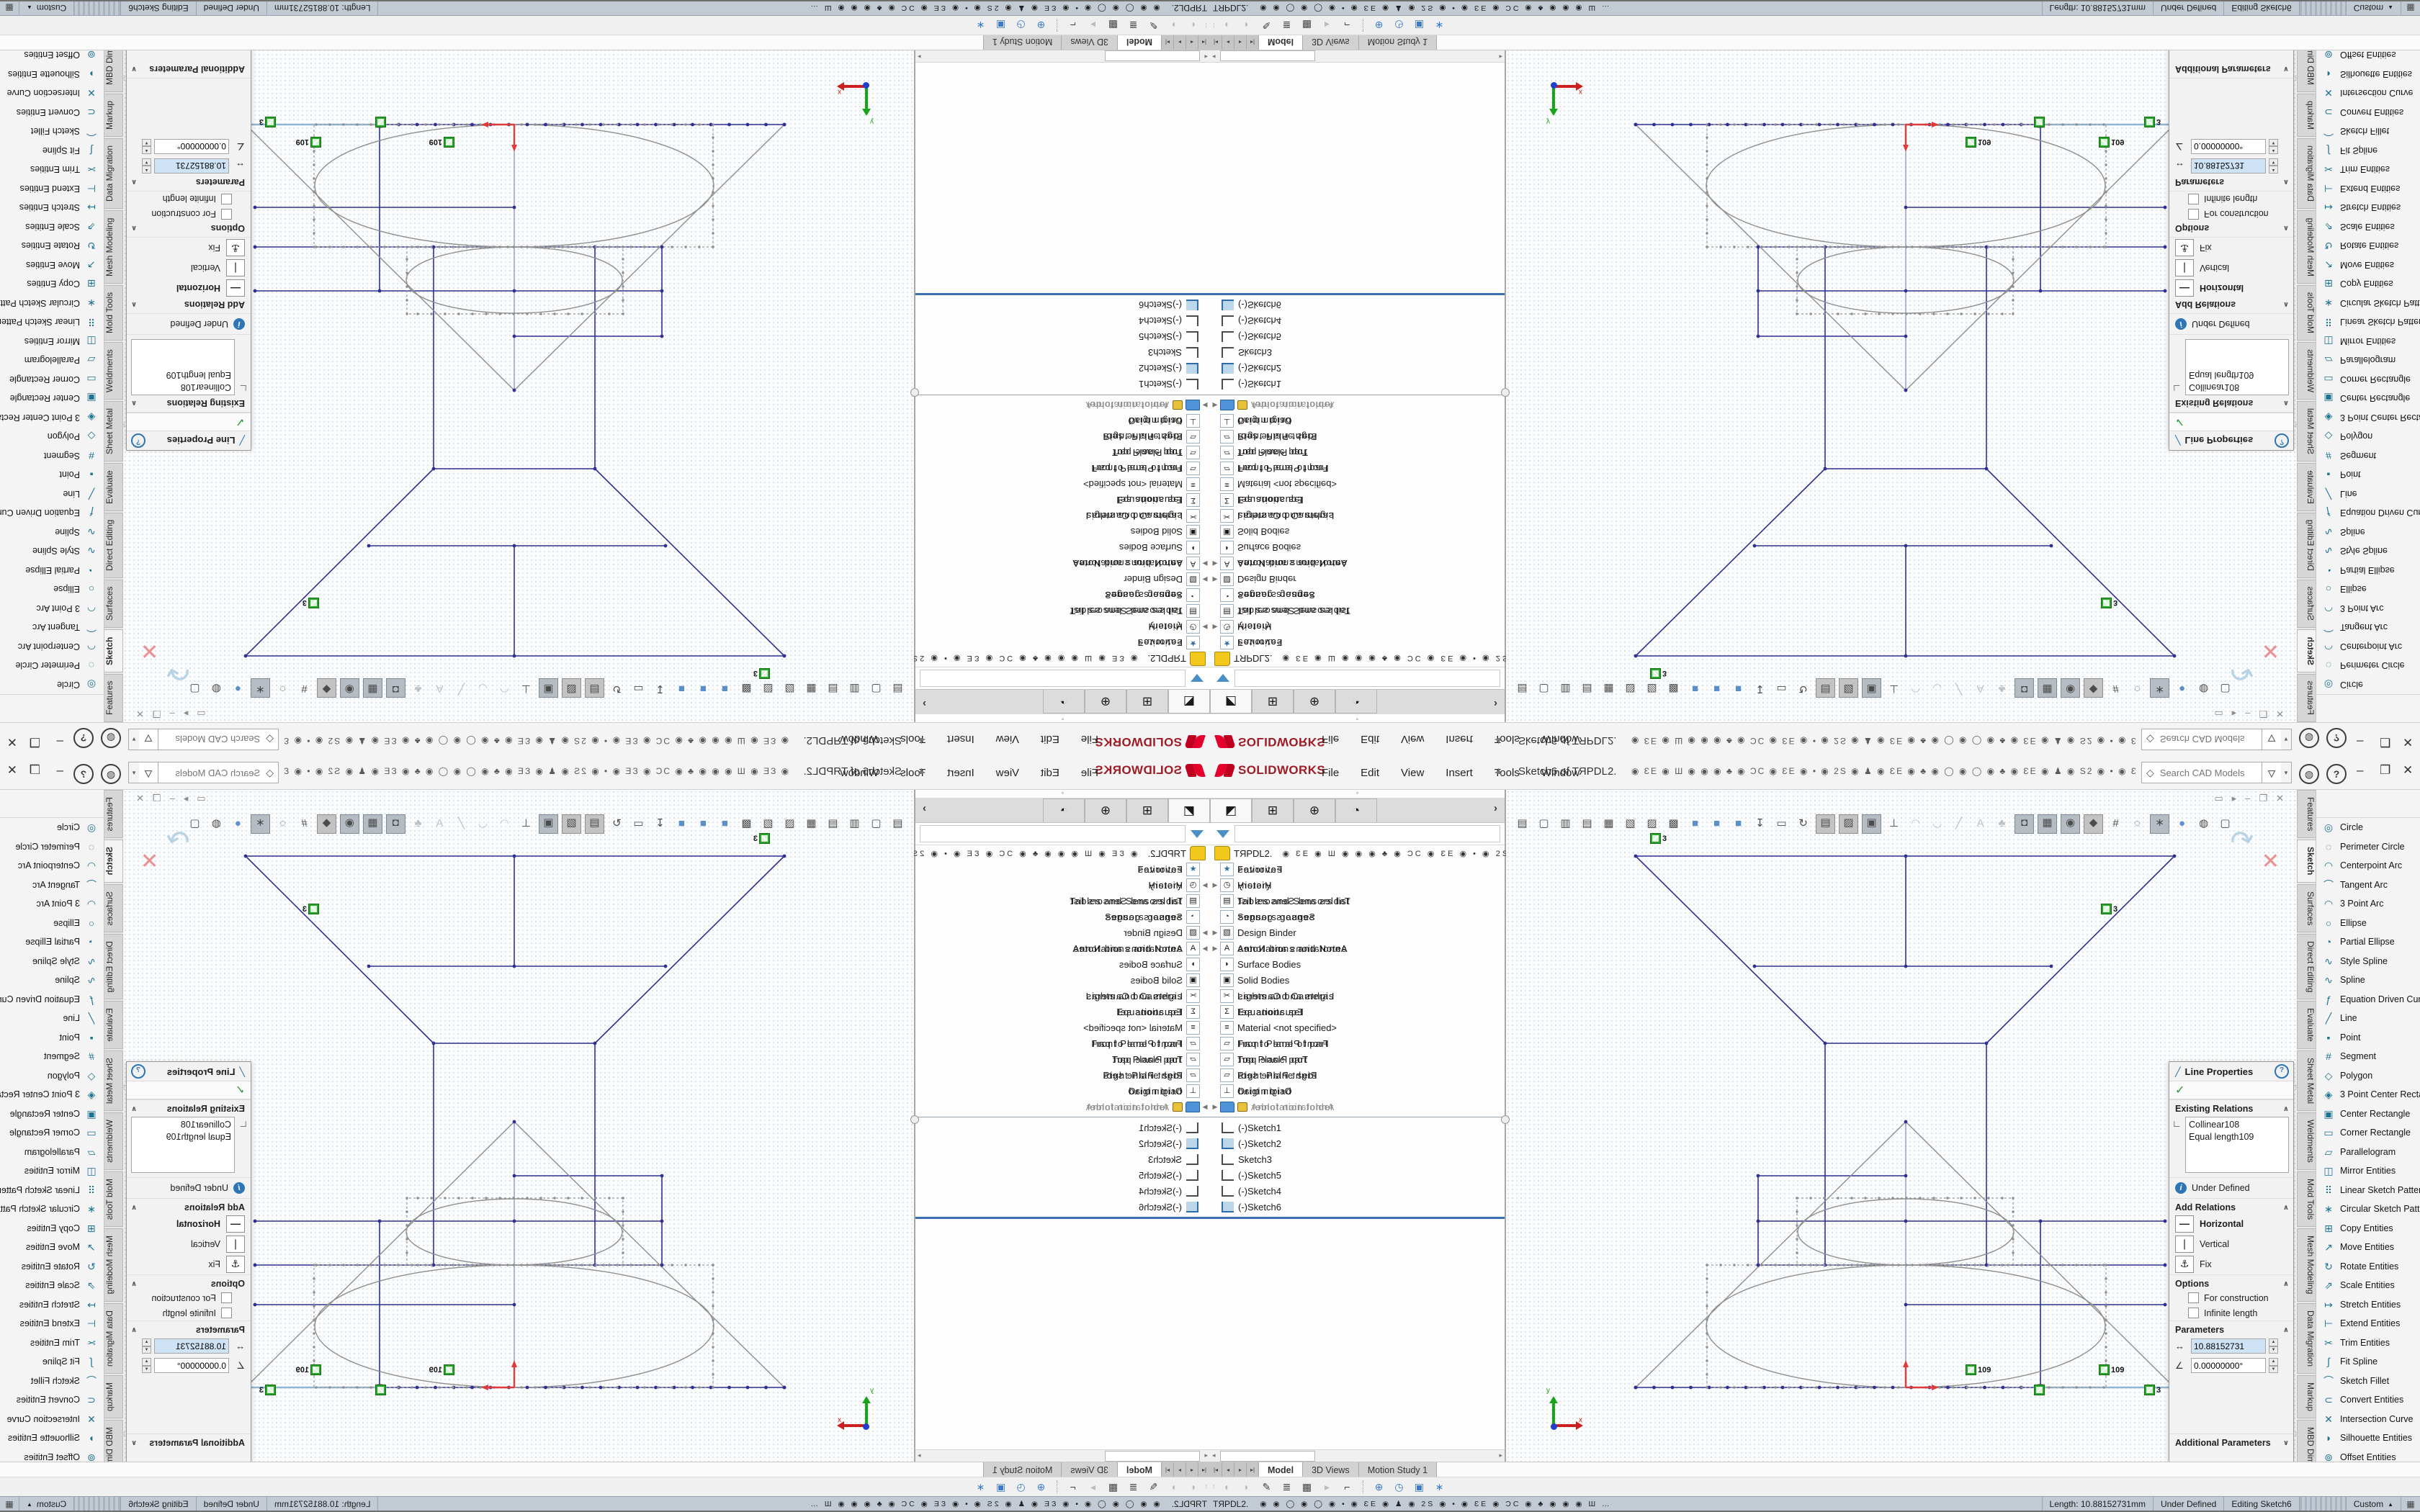 Image resolution: width=2420 pixels, height=1512 pixels. I want to click on headsup-icon-13: ↻, so click(1803, 823).